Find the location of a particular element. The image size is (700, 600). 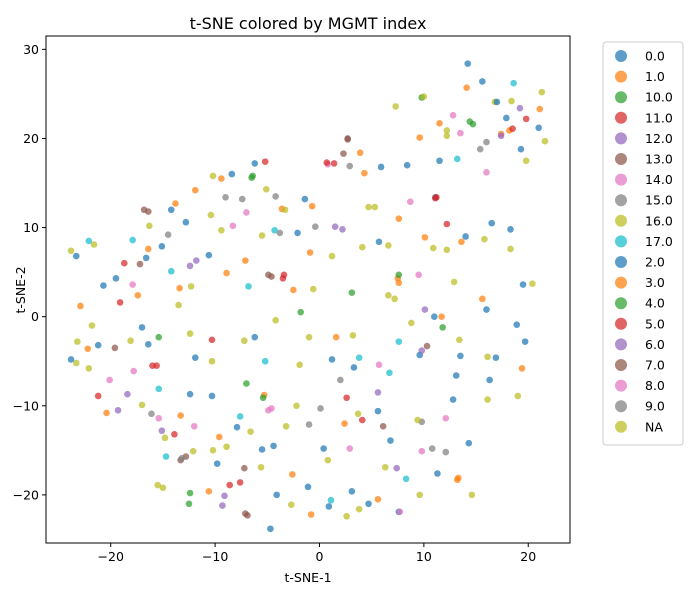

legend-label: 5.0 is located at coordinates (655, 323).